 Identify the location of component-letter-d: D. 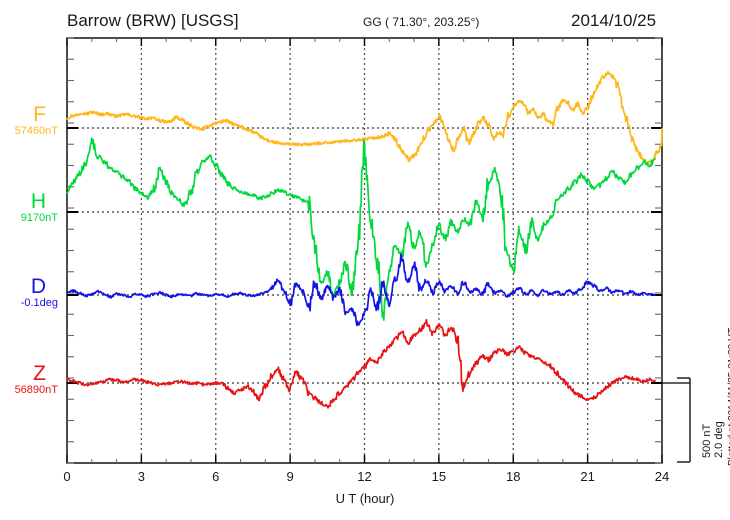
(38, 286).